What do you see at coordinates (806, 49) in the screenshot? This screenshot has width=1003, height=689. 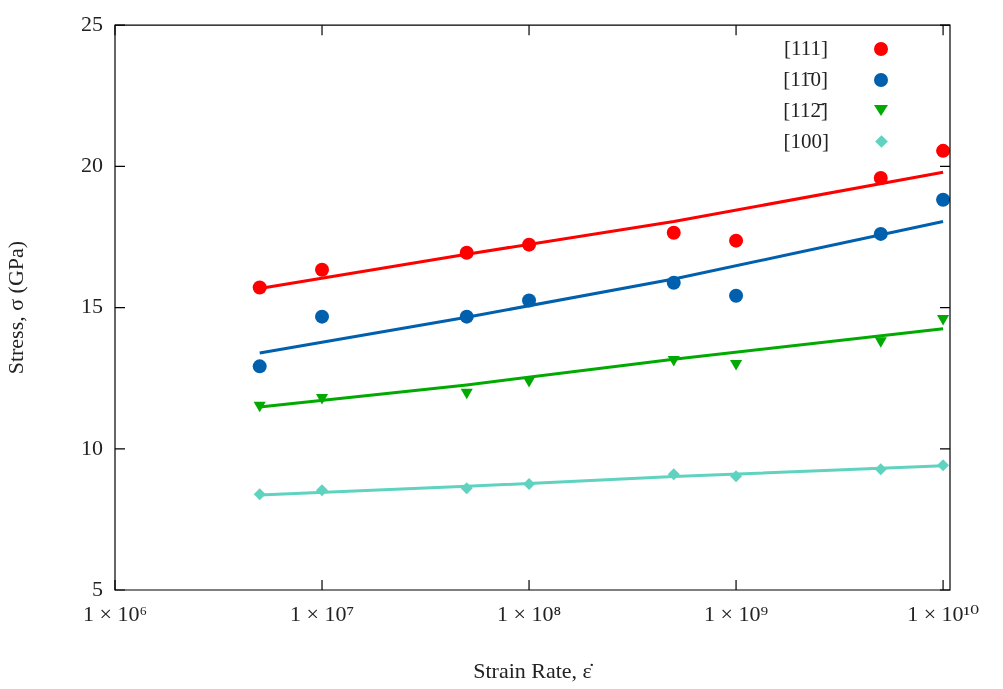 I see `legend-label: [111]` at bounding box center [806, 49].